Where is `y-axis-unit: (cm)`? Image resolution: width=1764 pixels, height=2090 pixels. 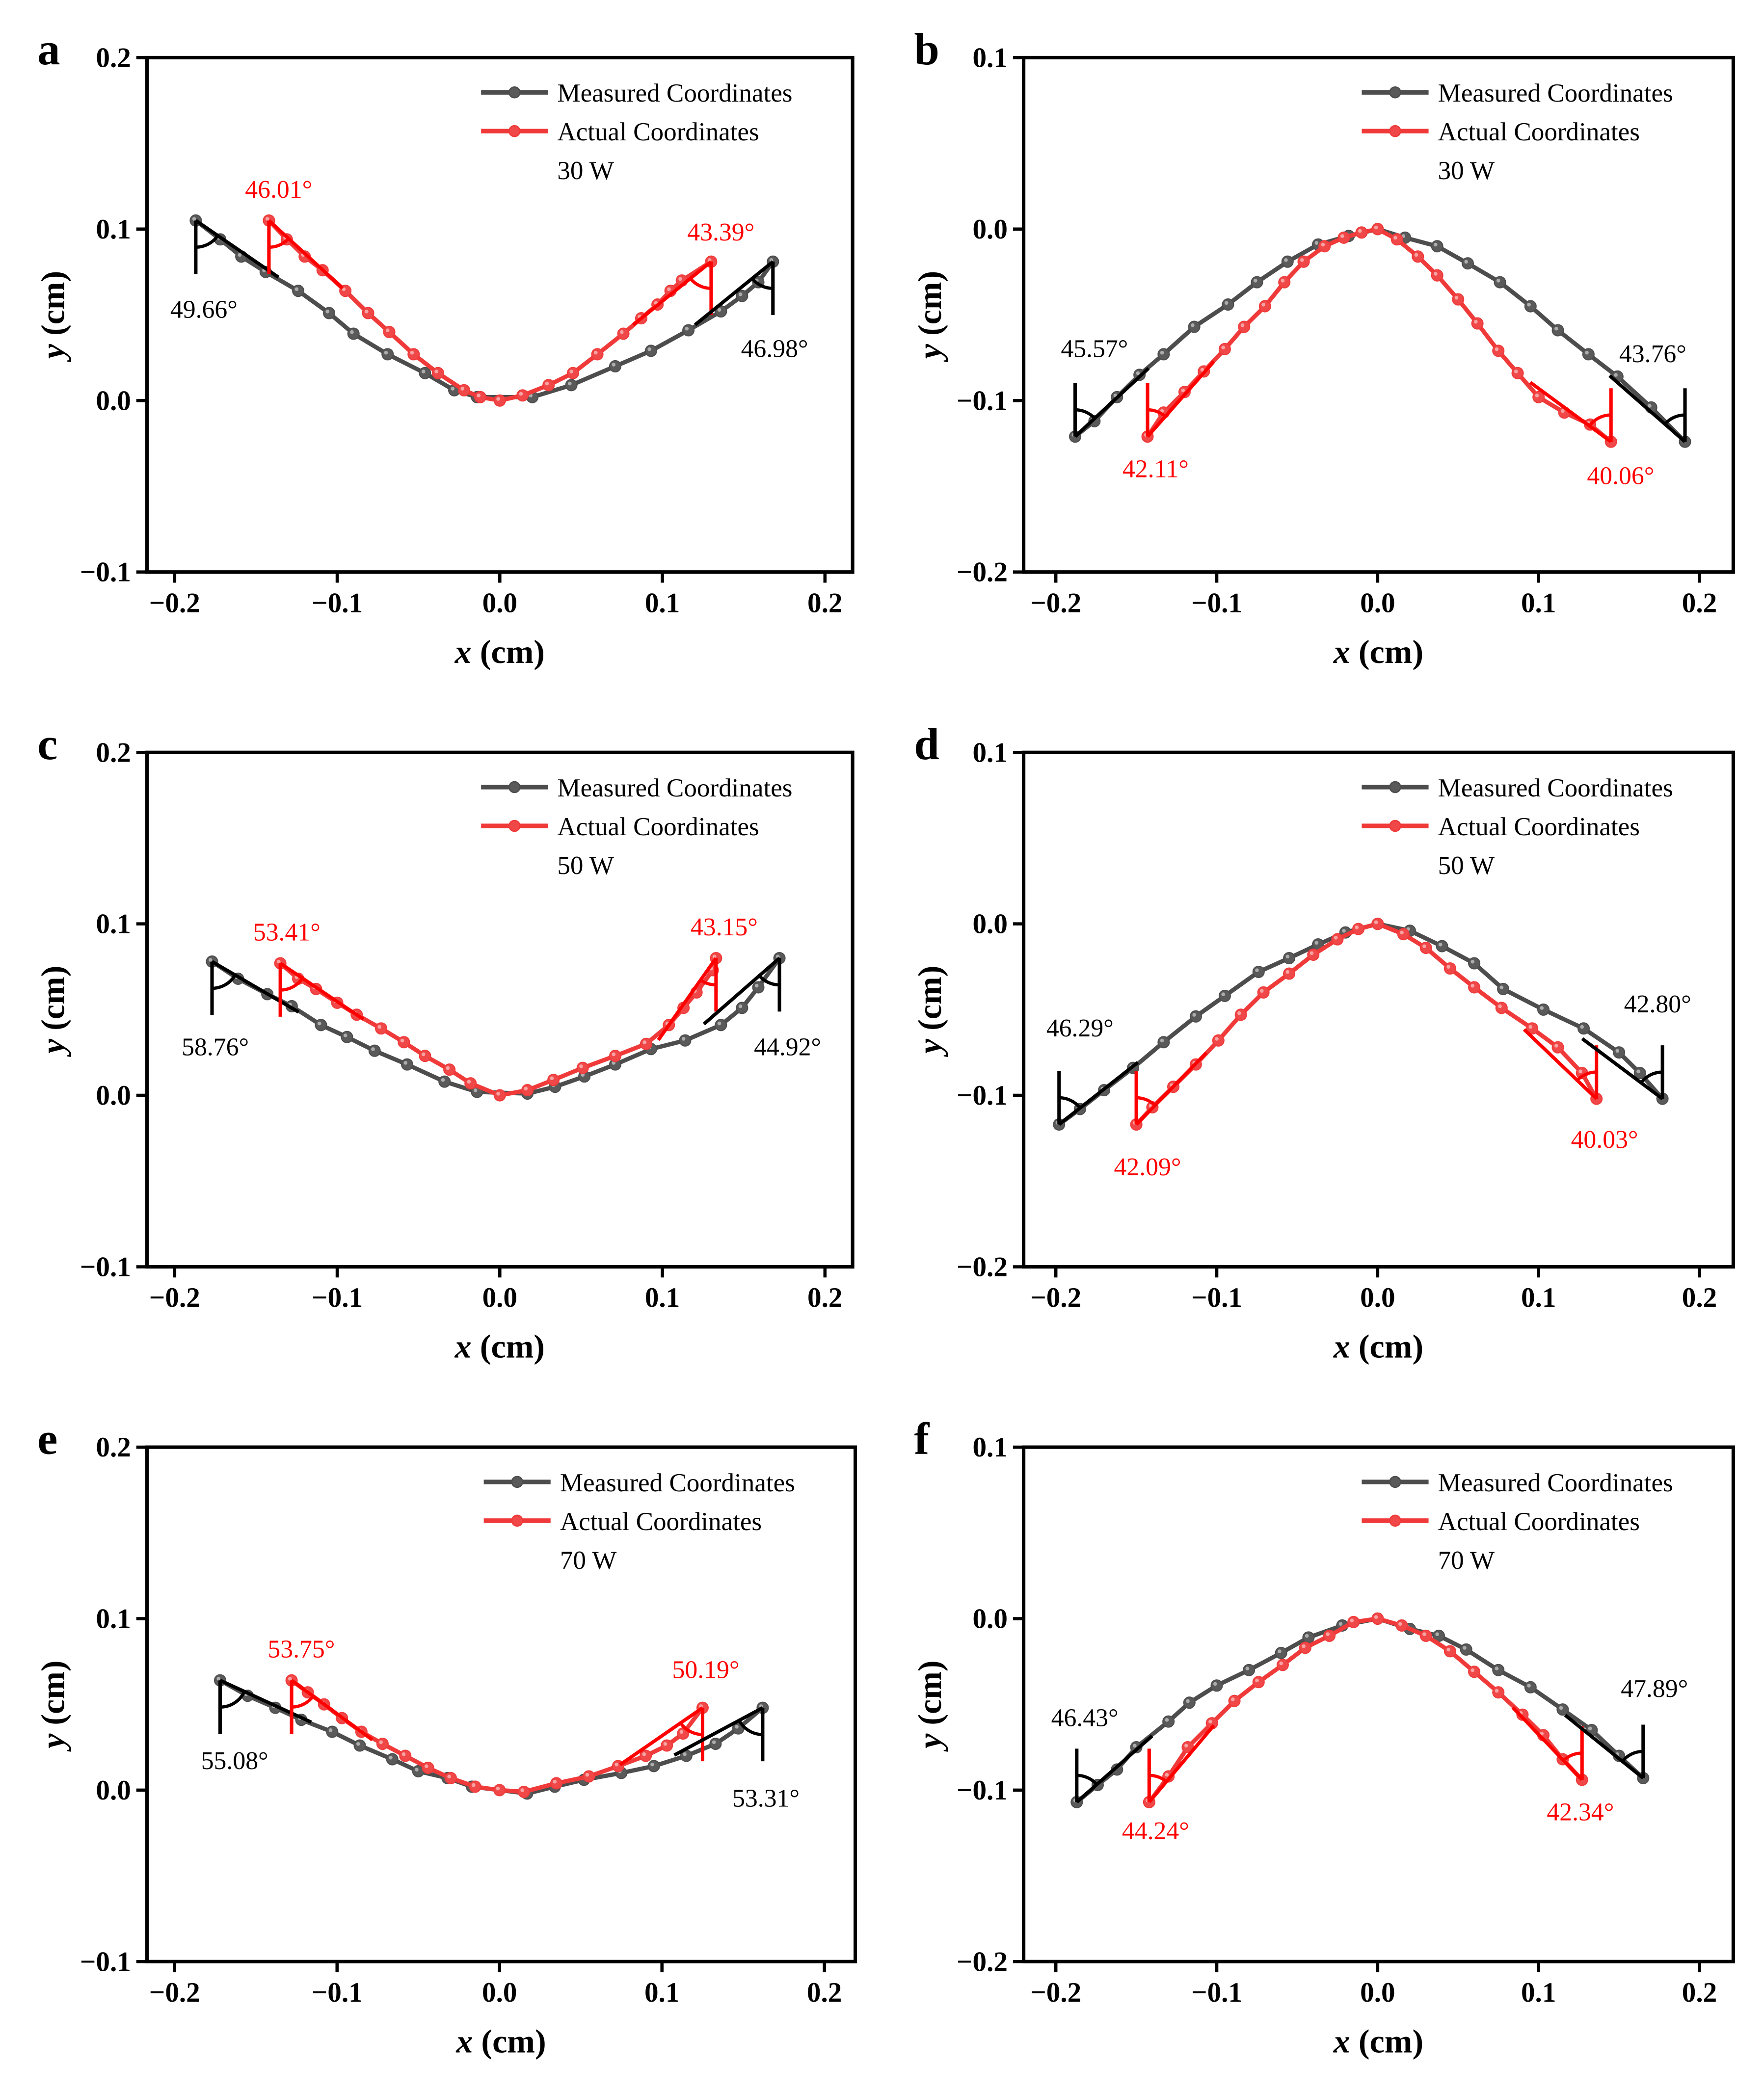 y-axis-unit: (cm) is located at coordinates (53, 308).